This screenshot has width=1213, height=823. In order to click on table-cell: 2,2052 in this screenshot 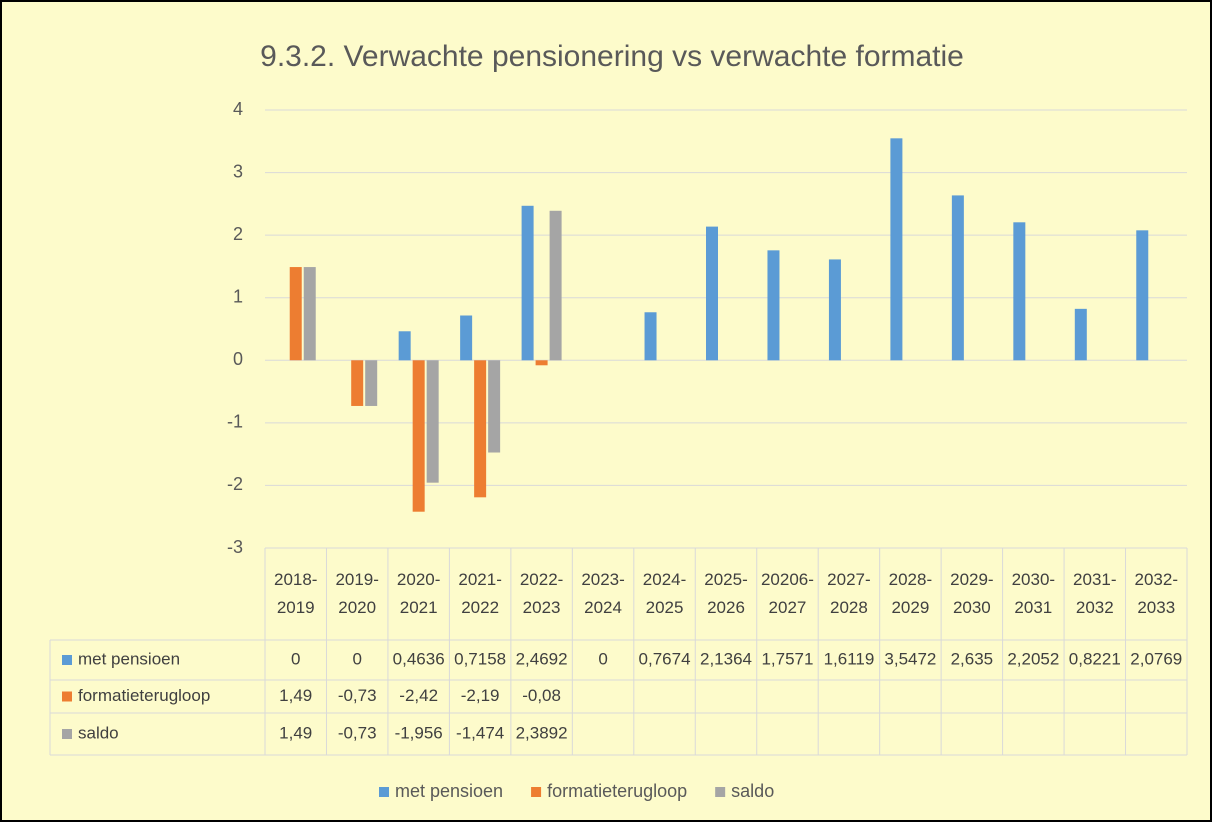, I will do `click(1033, 658)`.